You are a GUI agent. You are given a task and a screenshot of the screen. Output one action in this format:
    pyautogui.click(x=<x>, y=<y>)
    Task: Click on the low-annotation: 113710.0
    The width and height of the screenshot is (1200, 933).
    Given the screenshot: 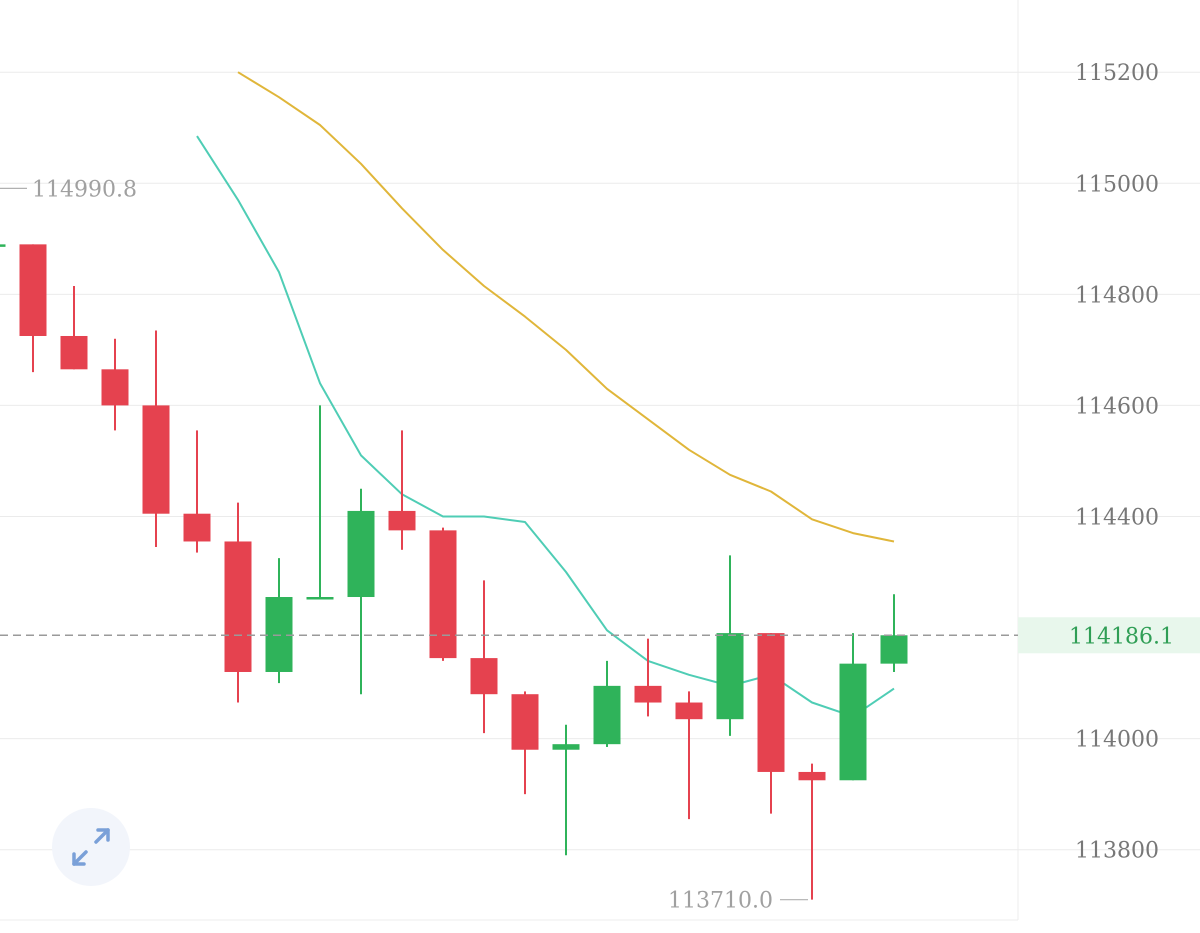 What is the action you would take?
    pyautogui.click(x=720, y=901)
    